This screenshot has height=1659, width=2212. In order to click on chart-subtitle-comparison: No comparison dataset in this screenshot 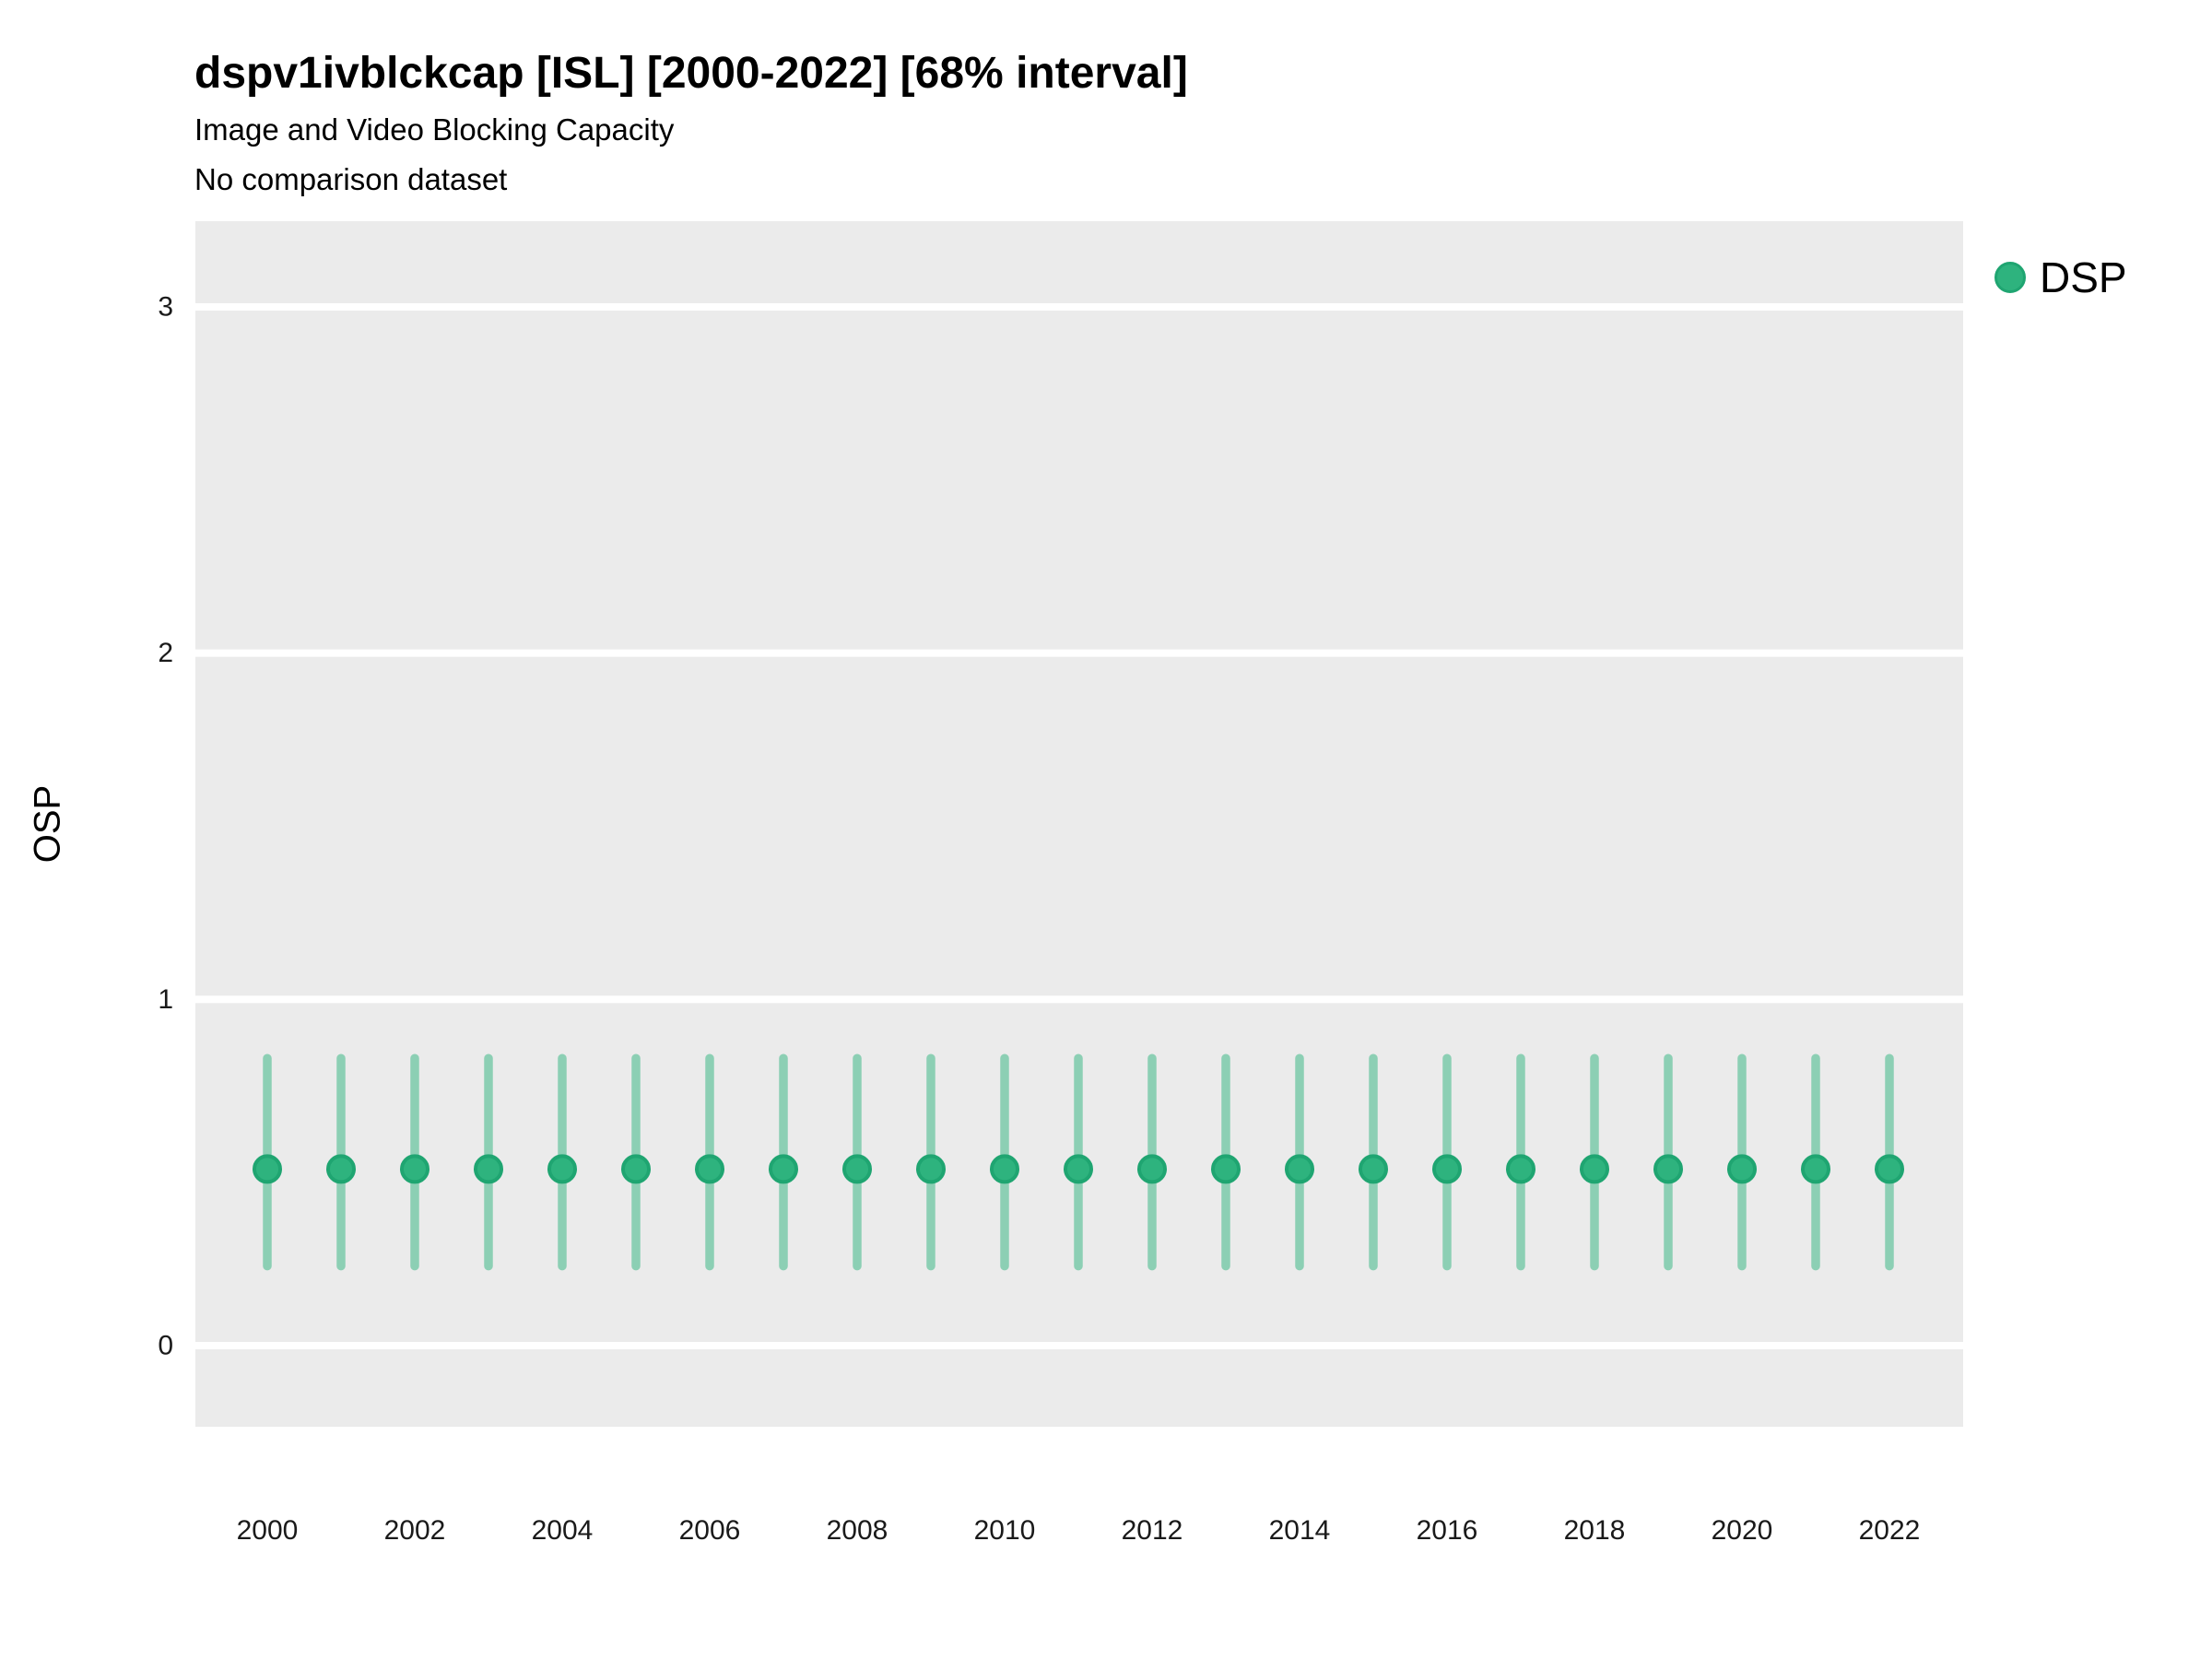, I will do `click(351, 179)`.